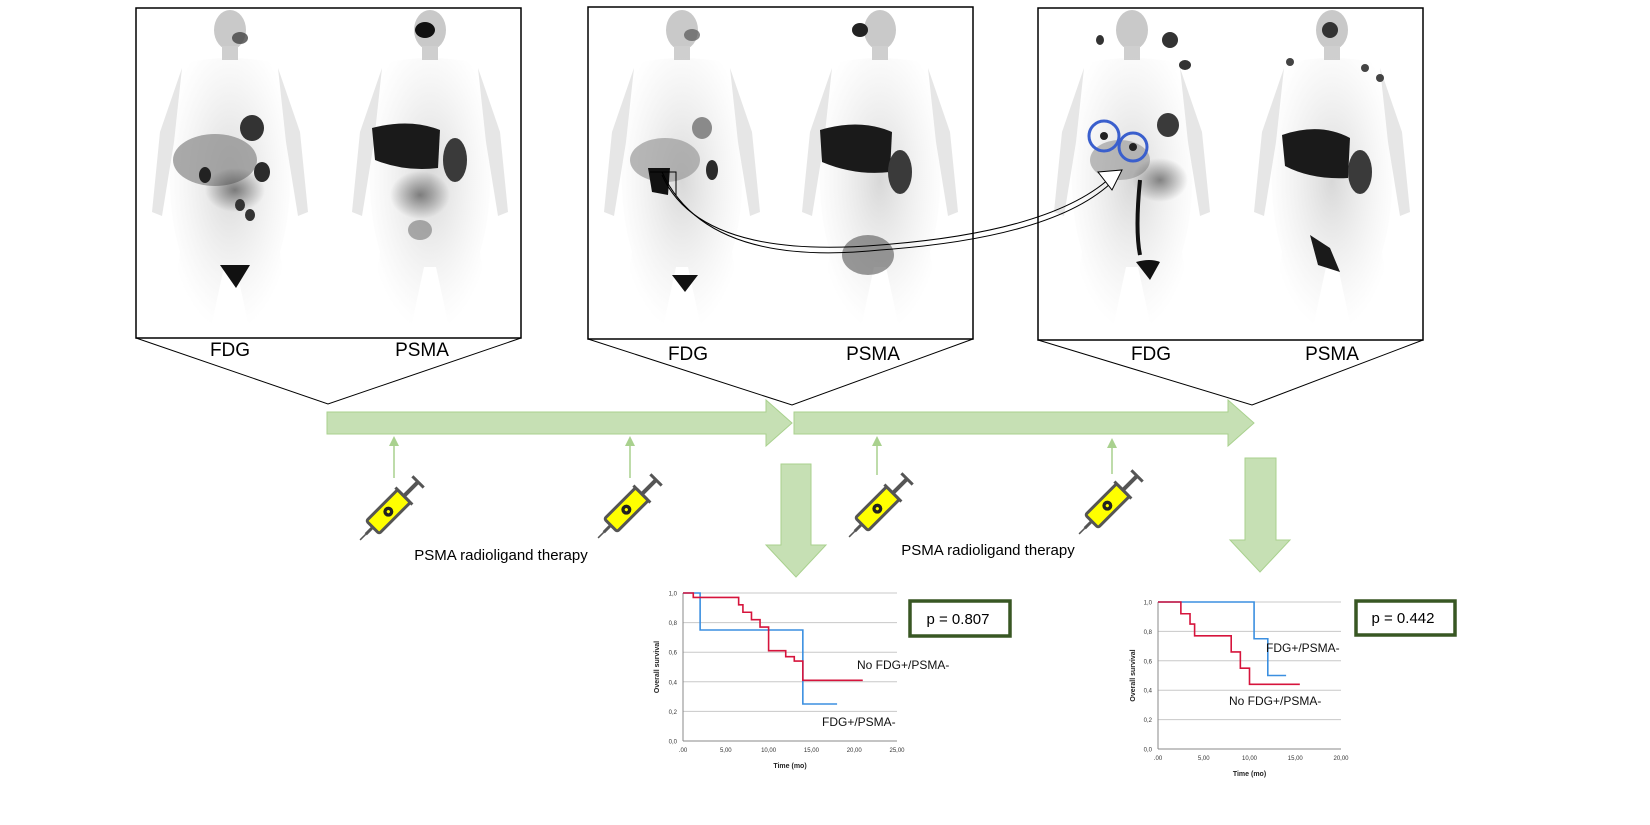 The image size is (1650, 825). I want to click on p-value-box-1: p = 0.807, so click(960, 618).